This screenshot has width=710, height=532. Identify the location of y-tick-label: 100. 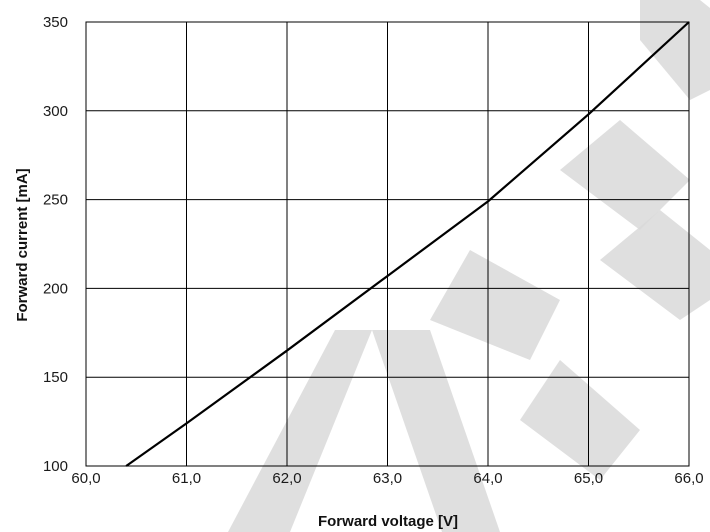
(55, 466).